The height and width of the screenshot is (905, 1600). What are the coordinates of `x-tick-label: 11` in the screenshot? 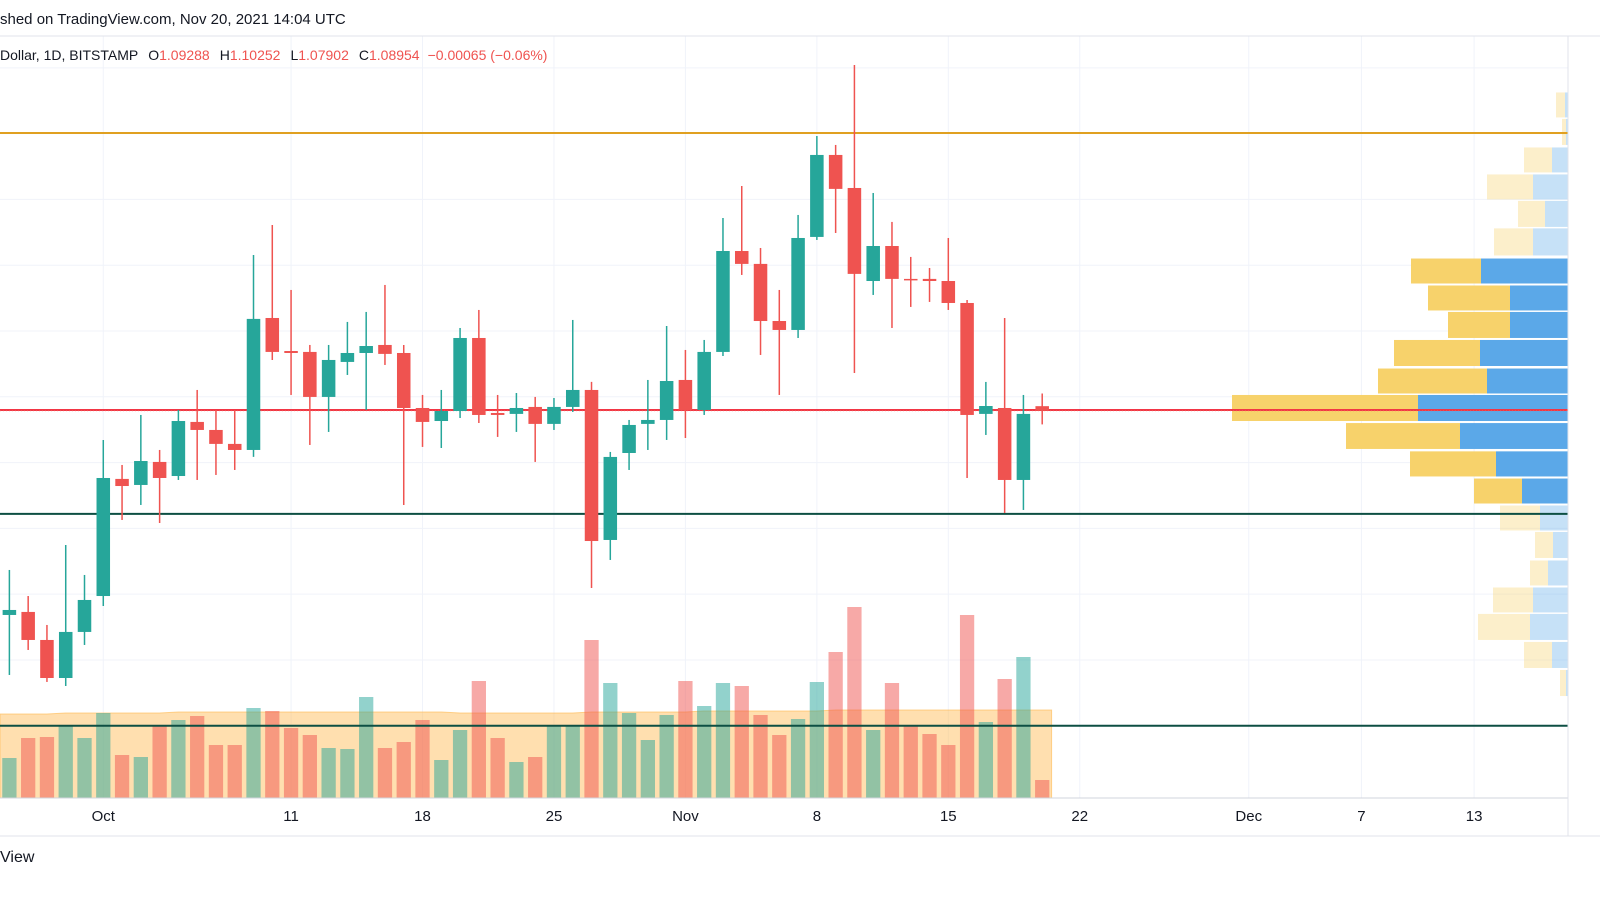 It's located at (291, 816).